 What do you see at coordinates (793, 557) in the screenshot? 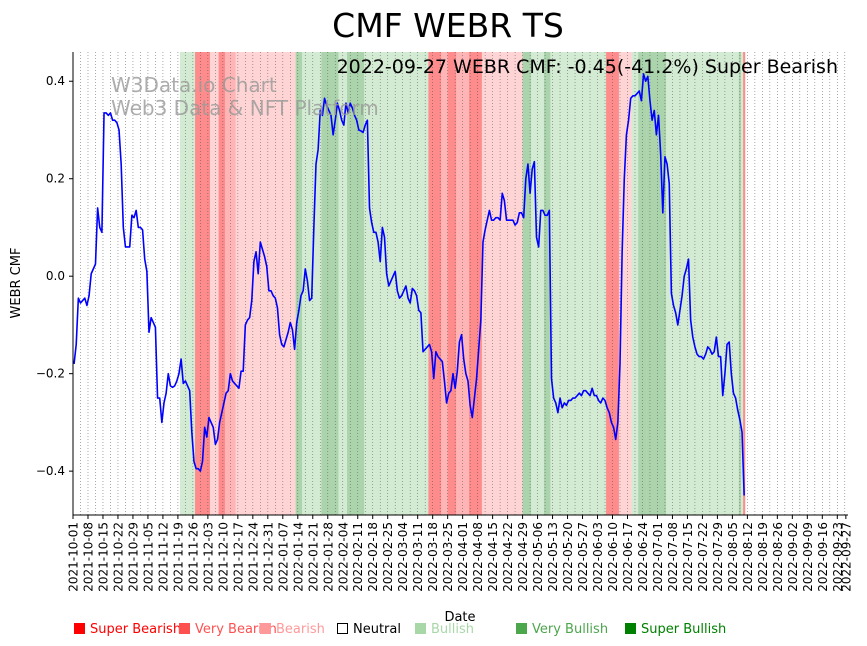
I see `x-tick-label: 2022-09-02` at bounding box center [793, 557].